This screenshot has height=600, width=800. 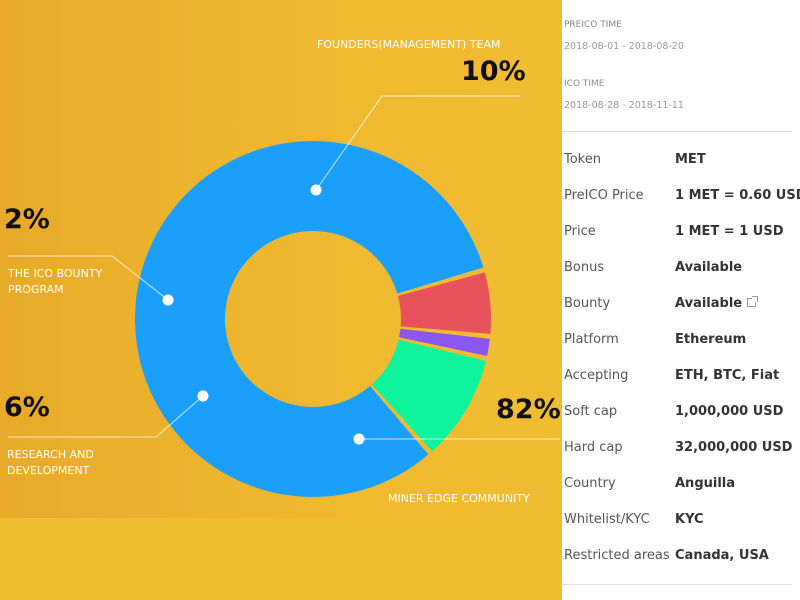 I want to click on detail-row-restricted-areas: Restricted areas Canada, USA, so click(x=682, y=557).